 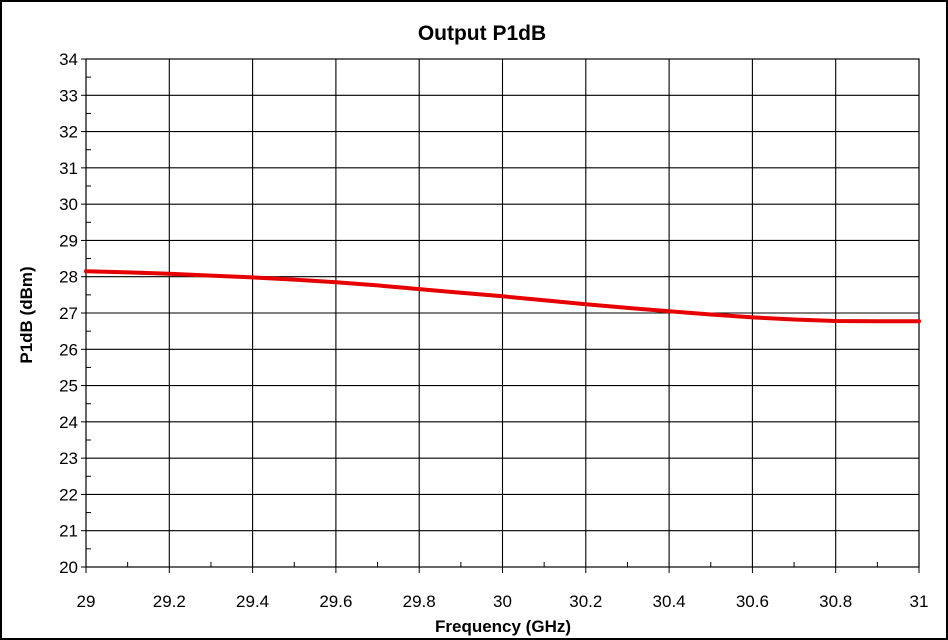 I want to click on y-tick-label: 21, so click(x=68, y=531).